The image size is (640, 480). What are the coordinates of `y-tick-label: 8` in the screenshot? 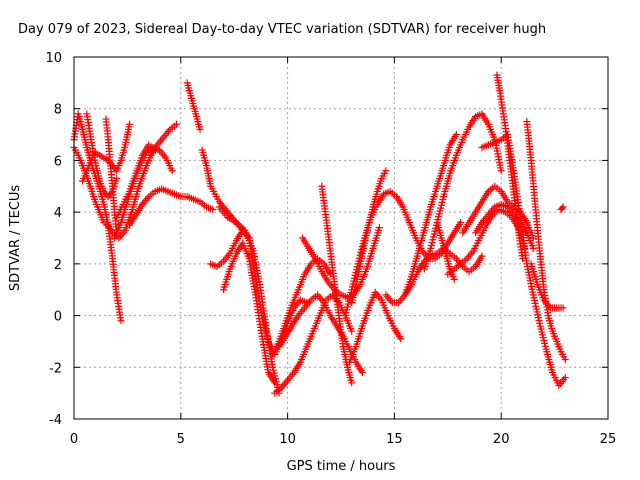 It's located at (58, 110).